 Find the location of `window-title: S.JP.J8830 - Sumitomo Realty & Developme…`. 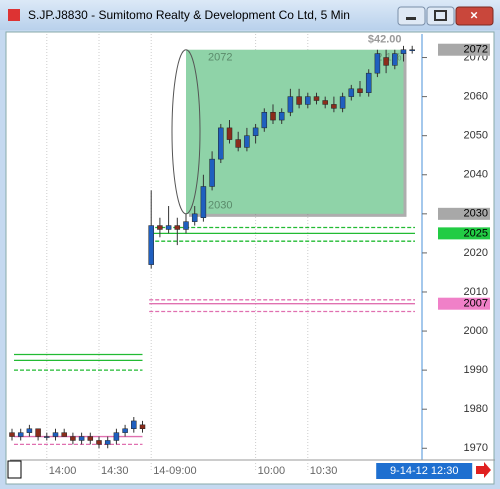

window-title: S.JP.J8830 - Sumitomo Realty & Developme… is located at coordinates (189, 15).